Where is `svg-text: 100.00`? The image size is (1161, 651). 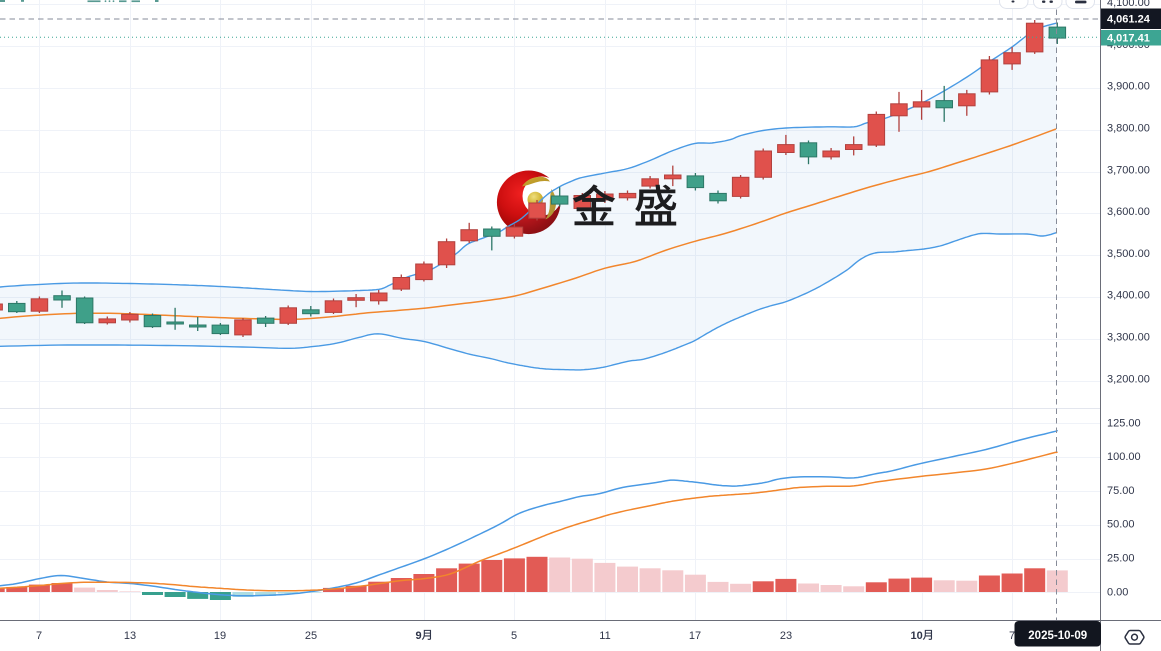 svg-text: 100.00 is located at coordinates (1124, 457).